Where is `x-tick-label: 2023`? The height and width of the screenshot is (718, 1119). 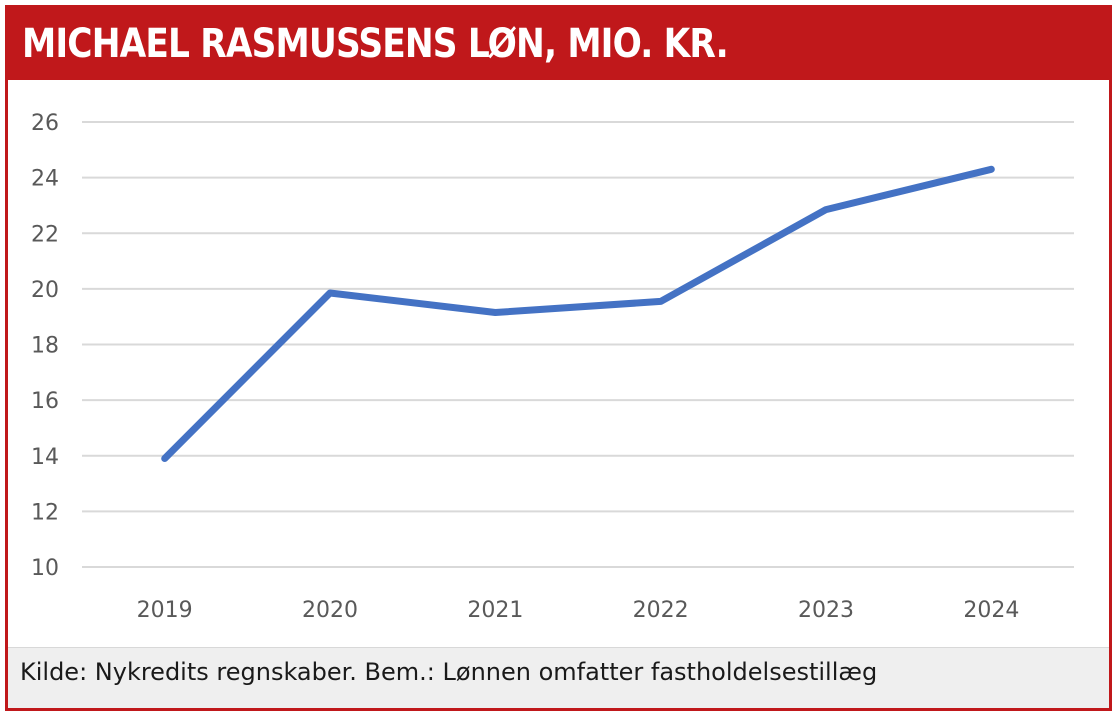 x-tick-label: 2023 is located at coordinates (826, 610).